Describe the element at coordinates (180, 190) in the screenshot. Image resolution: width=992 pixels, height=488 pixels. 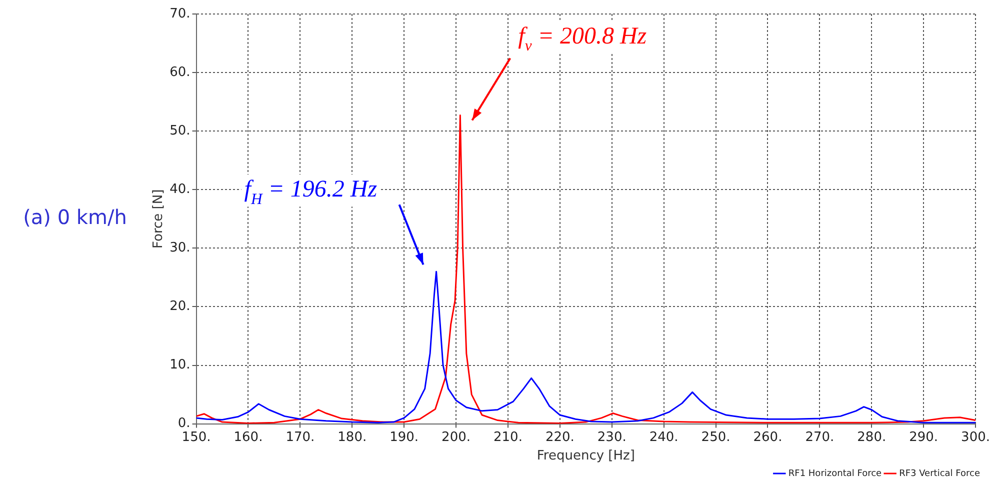
I see `y-tick-label: 40.` at that location.